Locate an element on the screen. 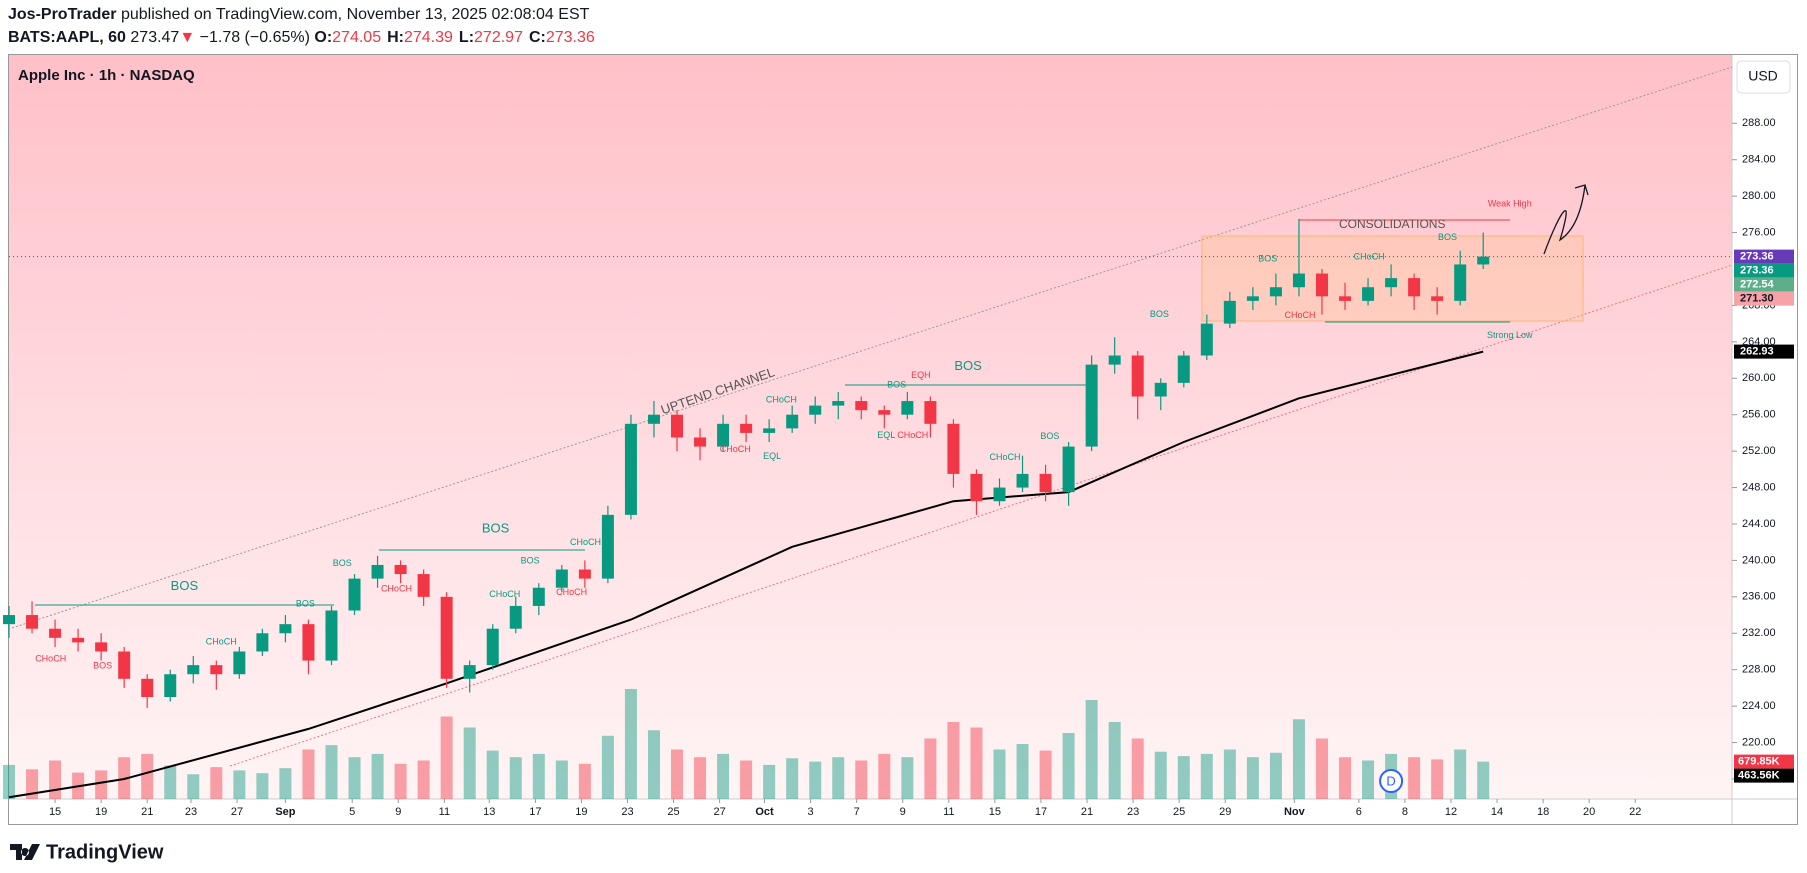  brand-logo: TradingView is located at coordinates (87, 852).